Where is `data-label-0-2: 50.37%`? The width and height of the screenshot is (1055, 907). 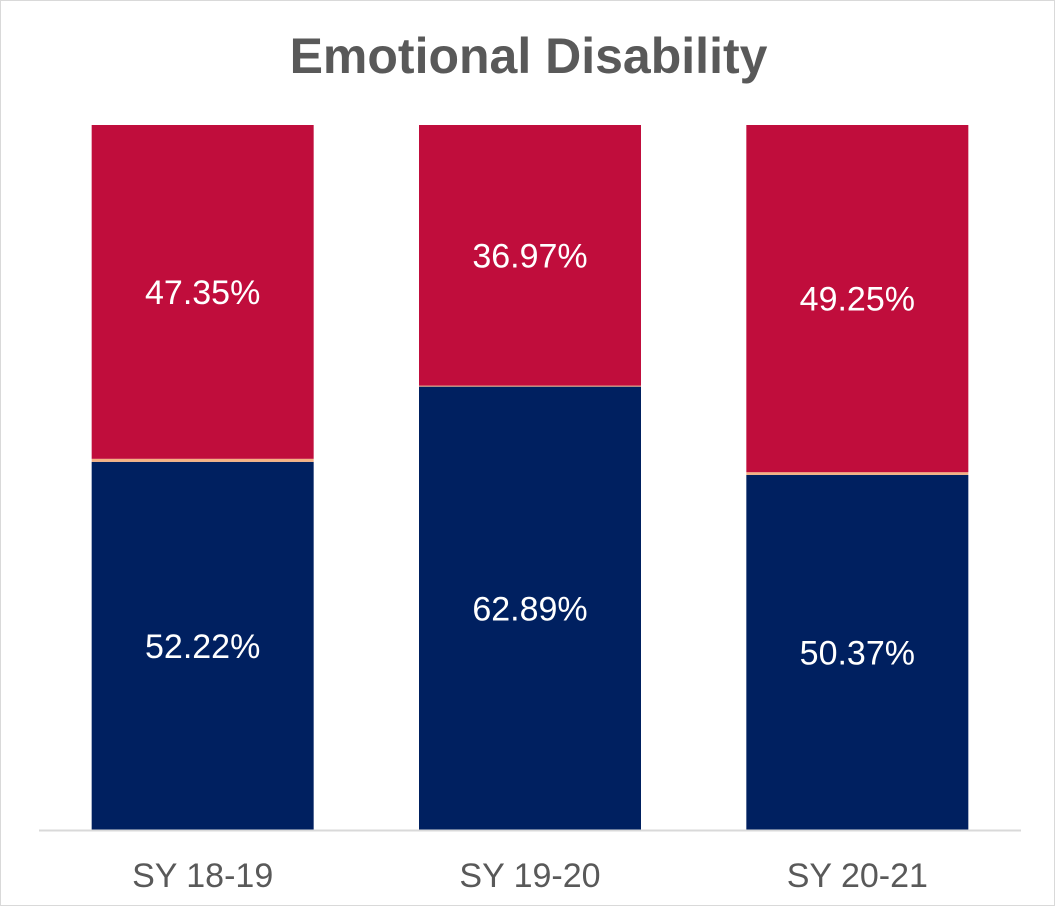
data-label-0-2: 50.37% is located at coordinates (857, 653).